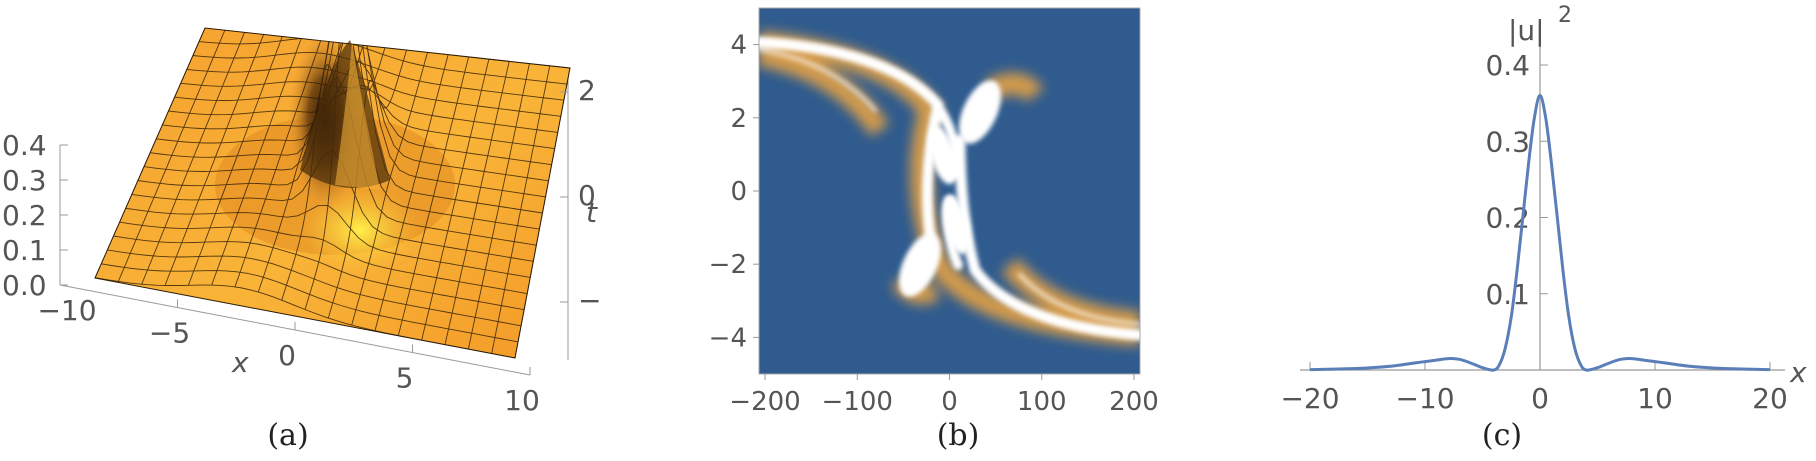 The height and width of the screenshot is (461, 1816). Describe the element at coordinates (980, 112) in the screenshot. I see `upper-lobe` at that location.